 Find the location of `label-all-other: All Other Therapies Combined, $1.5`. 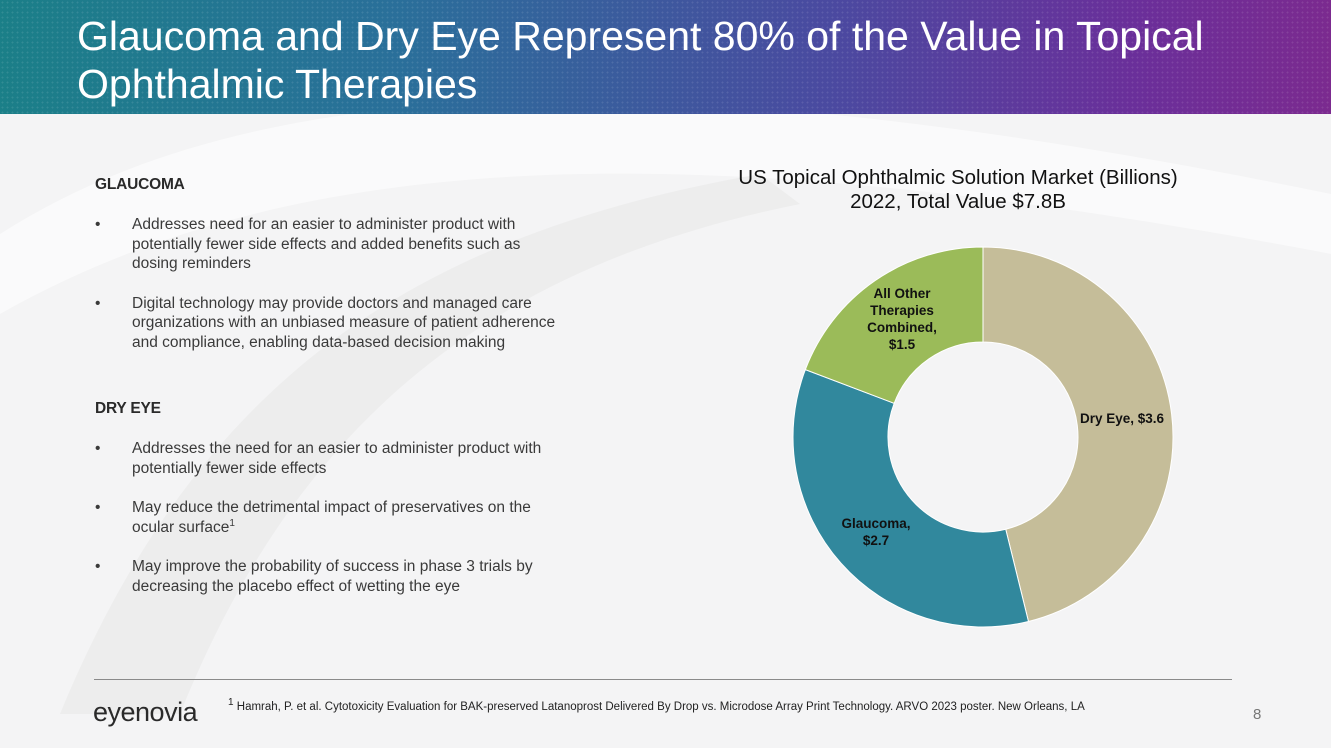

label-all-other: All Other Therapies Combined, $1.5 is located at coordinates (902, 319).